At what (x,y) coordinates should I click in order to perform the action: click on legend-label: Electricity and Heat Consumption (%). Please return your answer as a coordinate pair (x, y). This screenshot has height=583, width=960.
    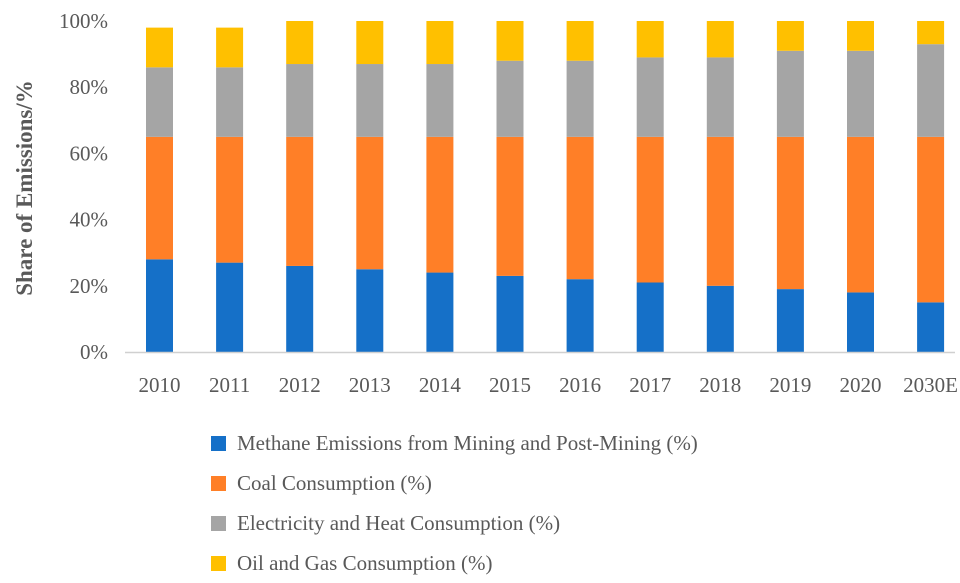
    Looking at the image, I should click on (399, 522).